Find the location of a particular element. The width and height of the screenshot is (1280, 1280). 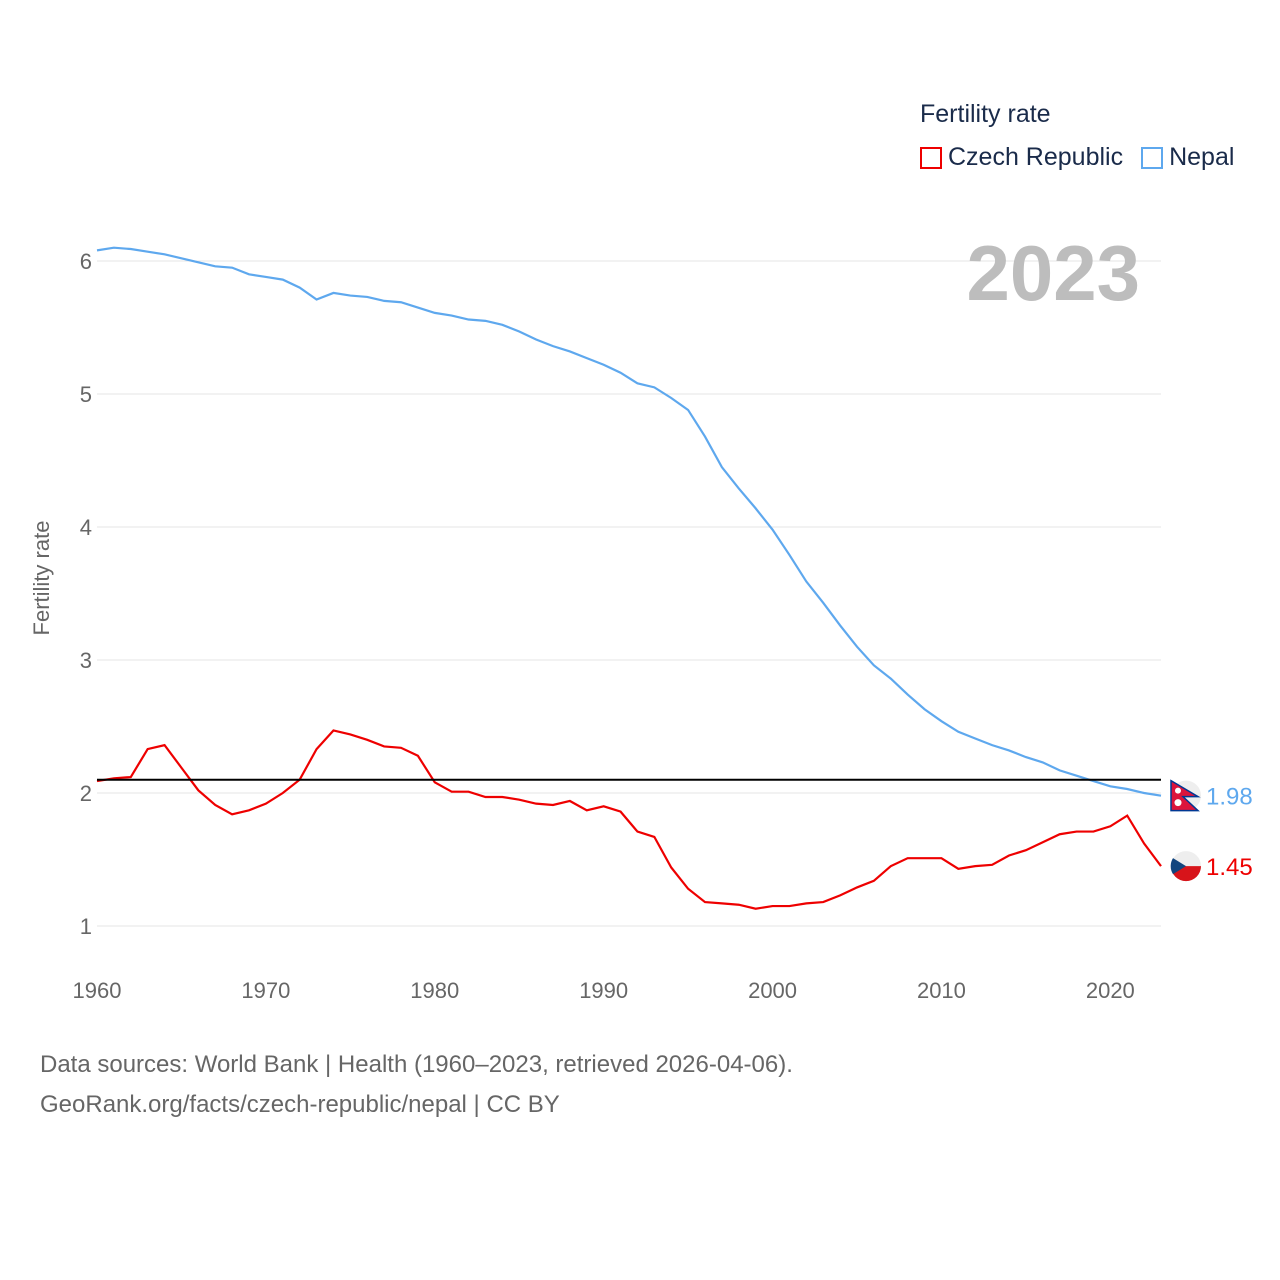

series-line-czech is located at coordinates (629, 819).